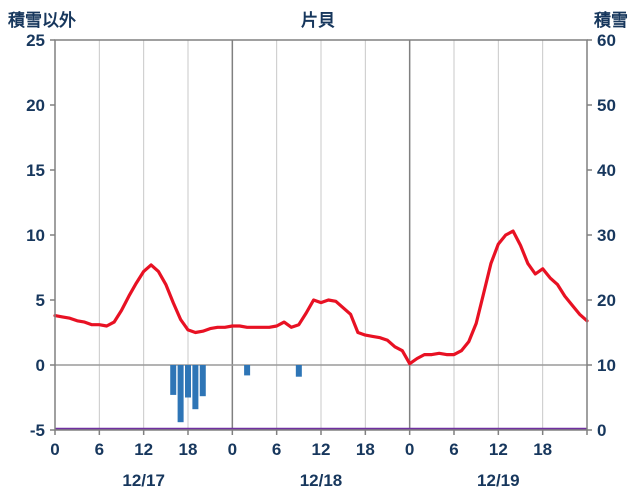 The image size is (636, 501). I want to click on svg-text: 25, so click(35, 40).